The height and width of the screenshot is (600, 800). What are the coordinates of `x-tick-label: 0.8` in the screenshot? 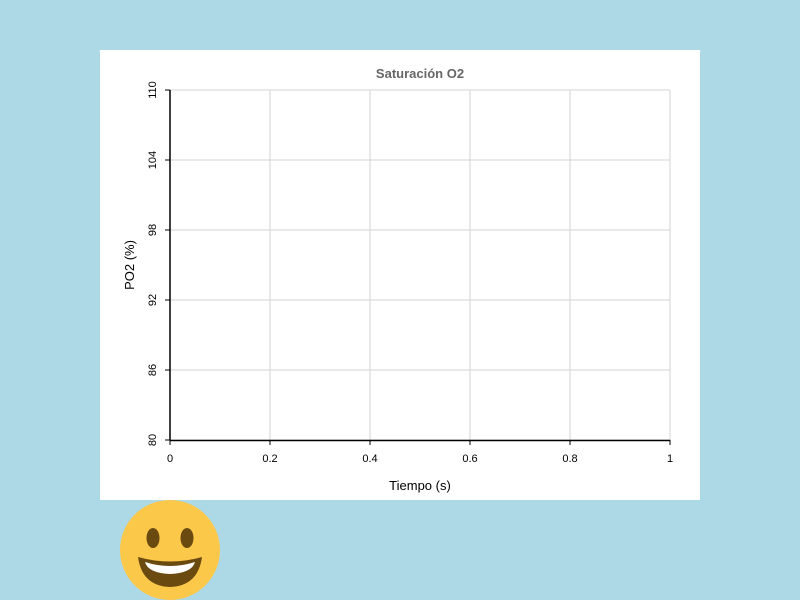 It's located at (569, 459).